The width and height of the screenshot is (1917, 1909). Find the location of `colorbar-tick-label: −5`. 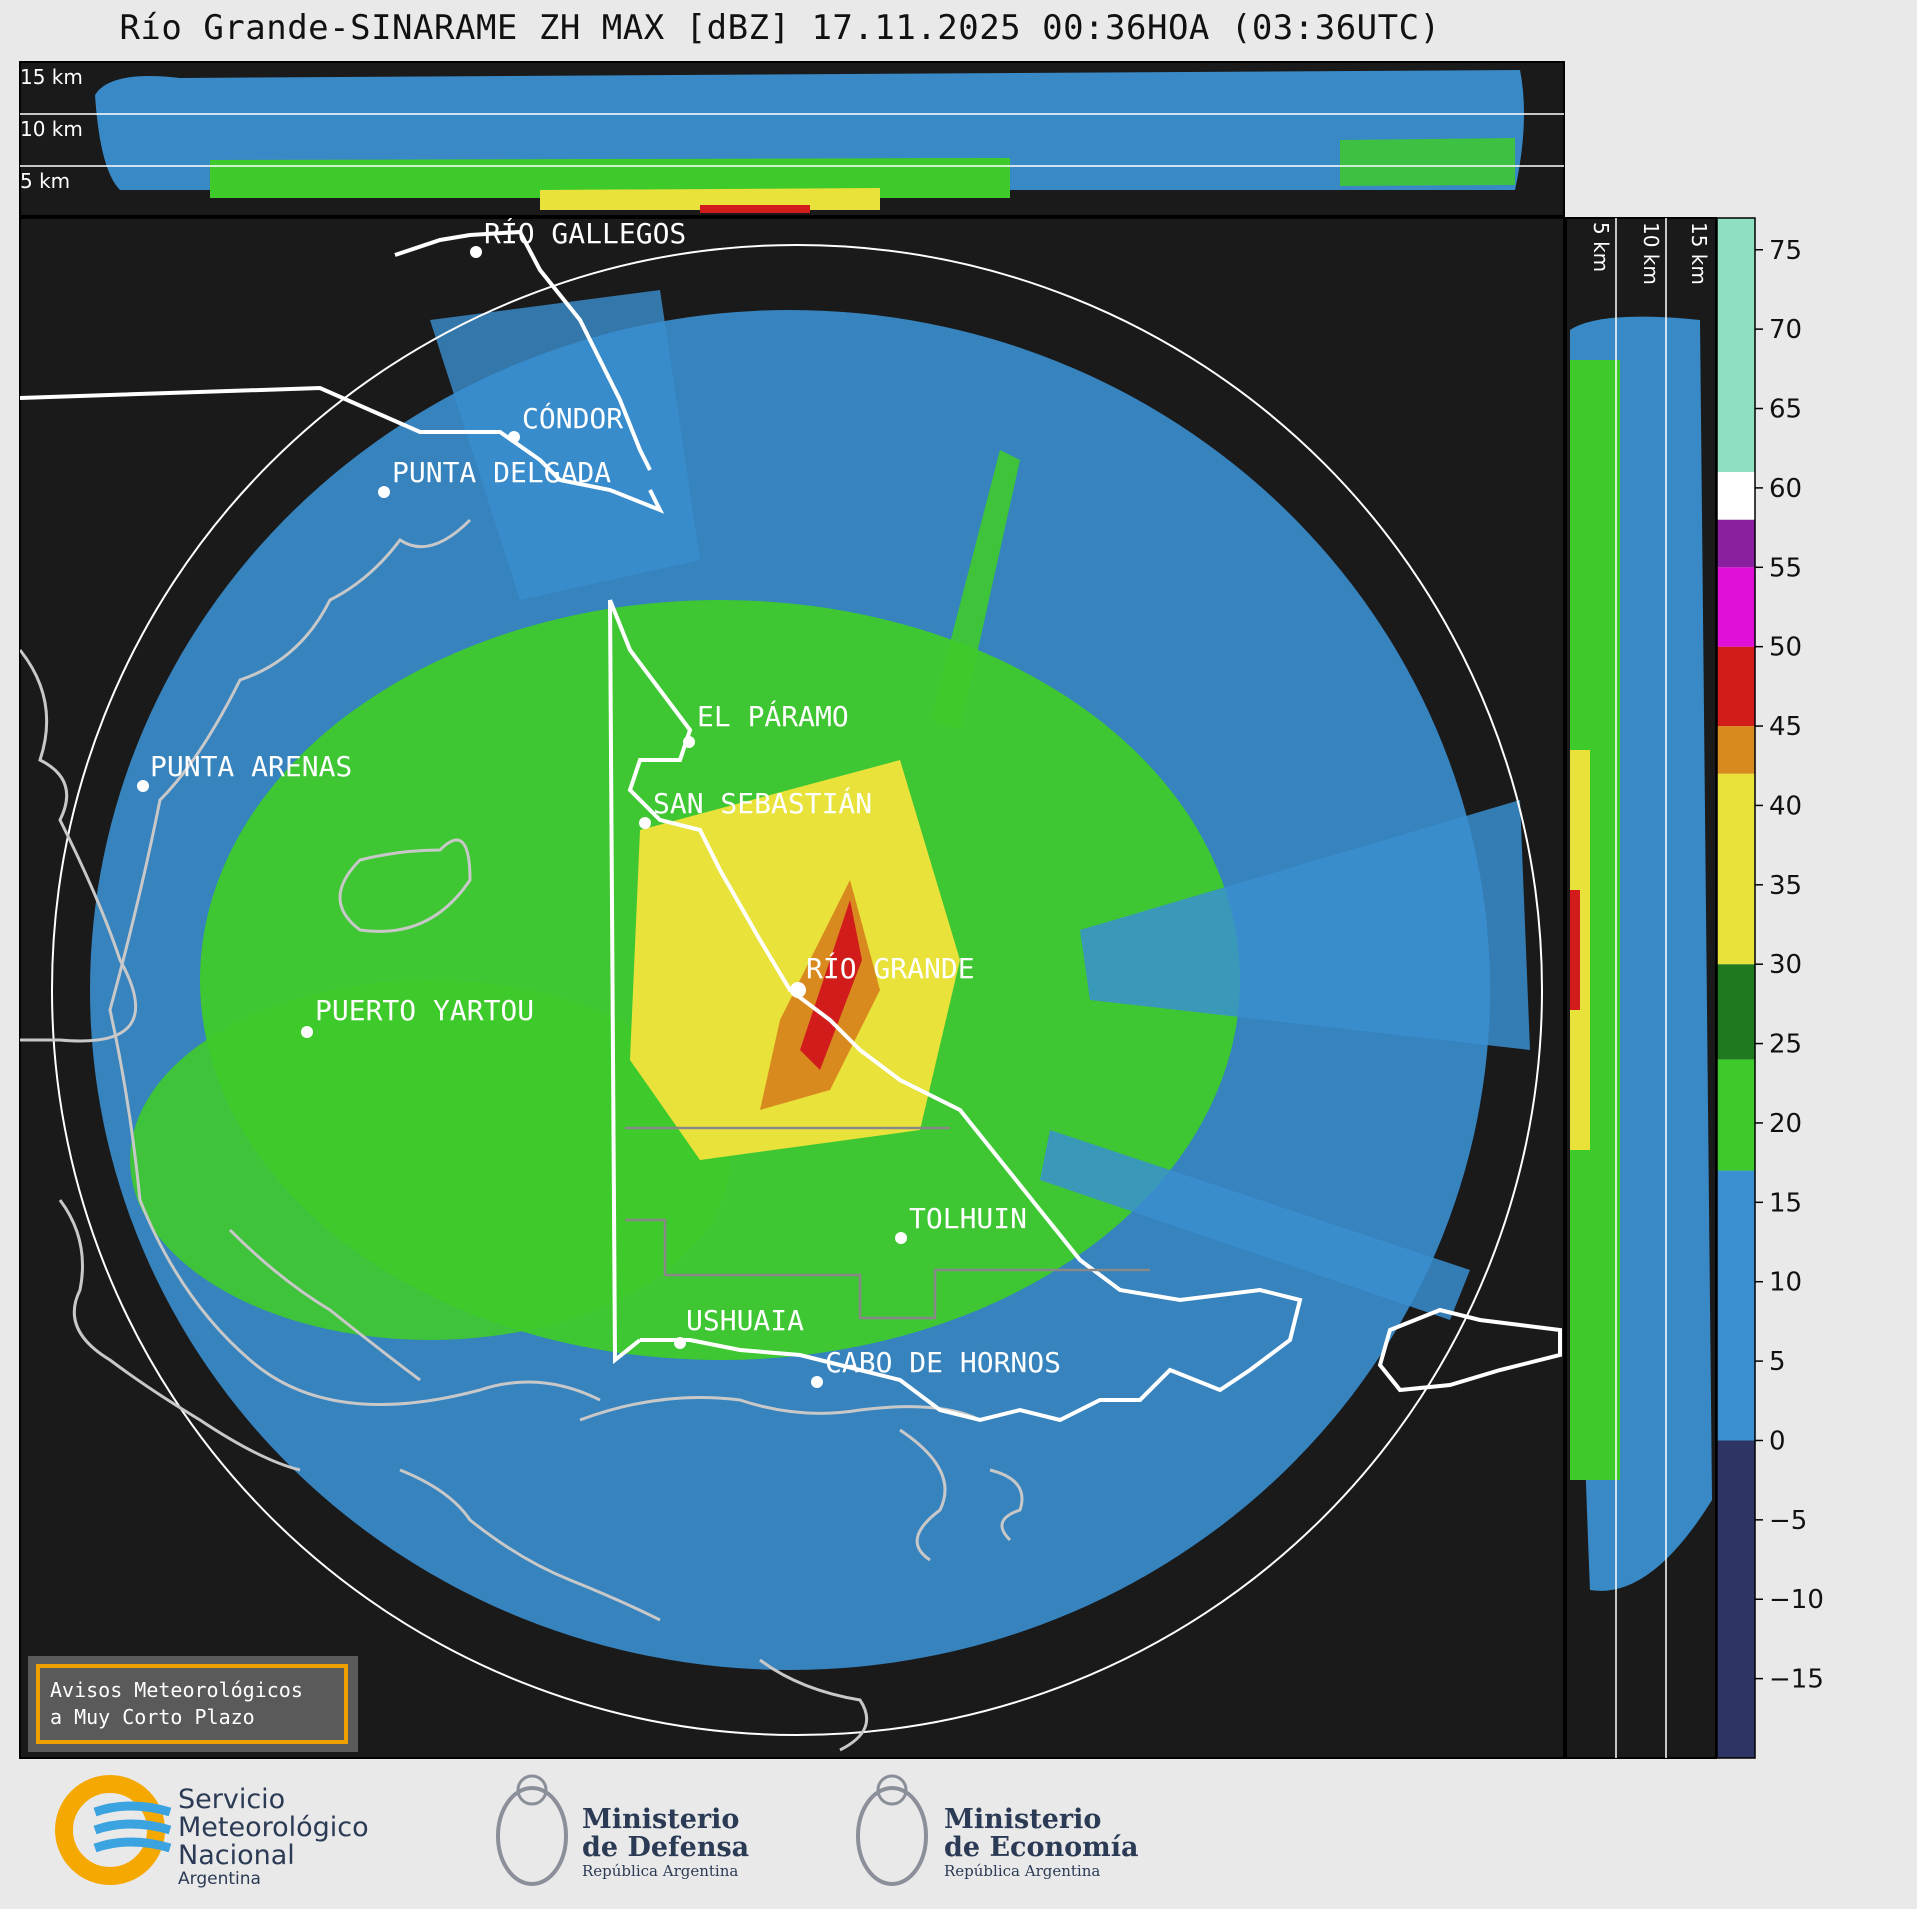

colorbar-tick-label: −5 is located at coordinates (1788, 1521).